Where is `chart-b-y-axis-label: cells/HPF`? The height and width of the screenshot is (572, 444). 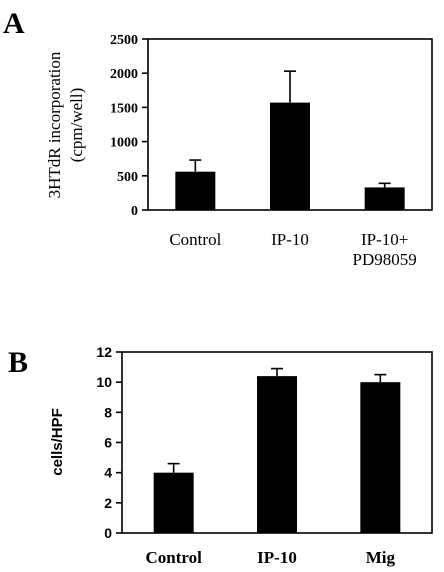
chart-b-y-axis-label: cells/HPF is located at coordinates (57, 442).